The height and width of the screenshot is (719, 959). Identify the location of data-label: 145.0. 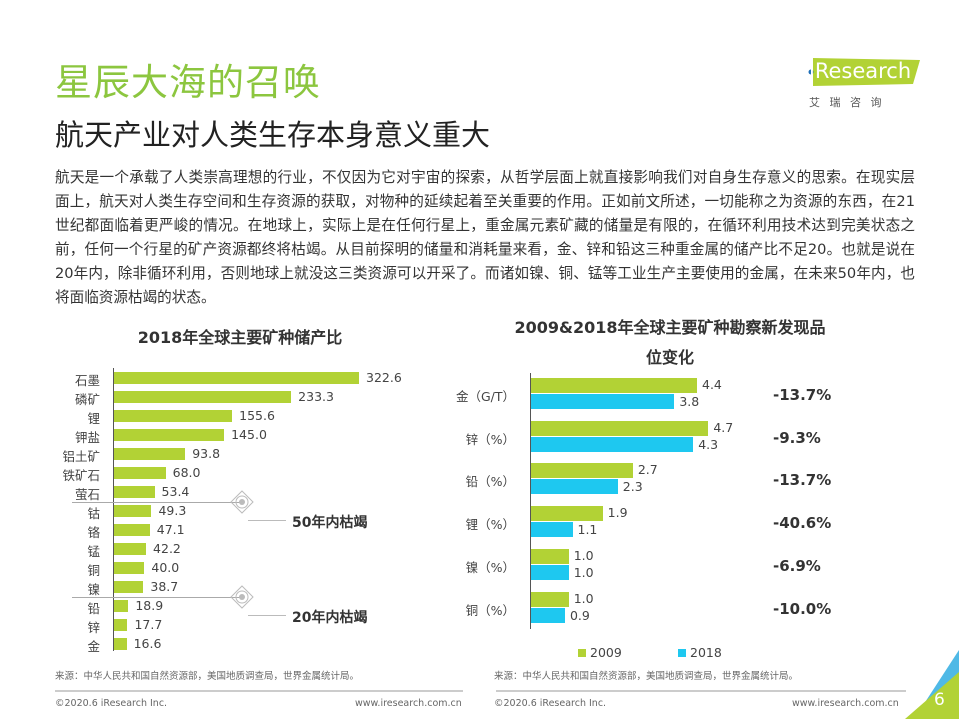
(249, 434).